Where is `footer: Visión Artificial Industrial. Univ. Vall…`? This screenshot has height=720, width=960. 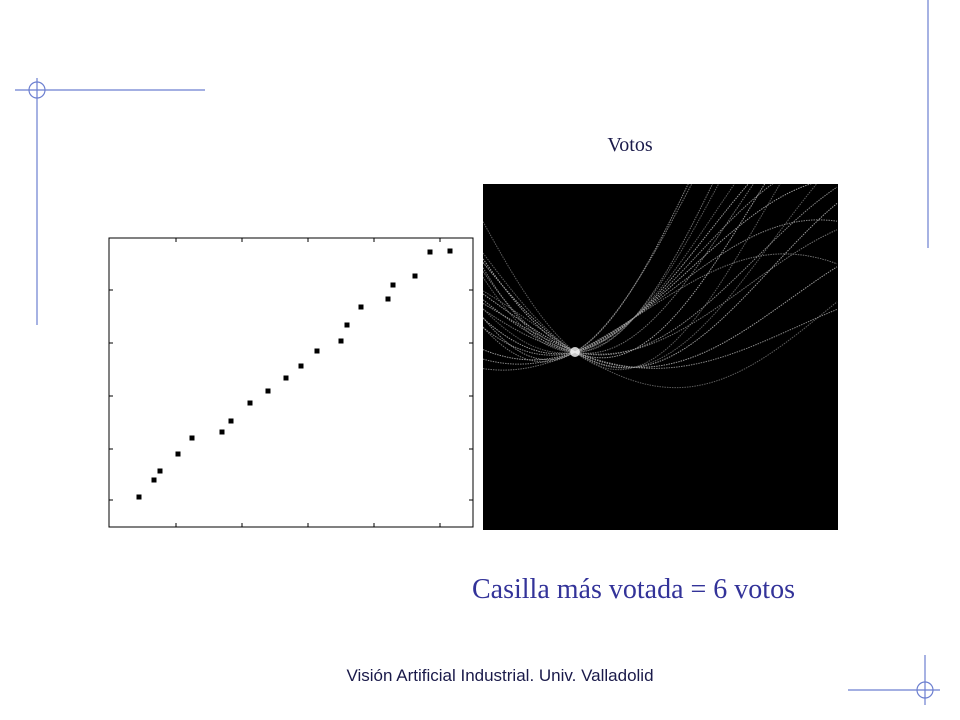 footer: Visión Artificial Industrial. Univ. Vall… is located at coordinates (500, 675).